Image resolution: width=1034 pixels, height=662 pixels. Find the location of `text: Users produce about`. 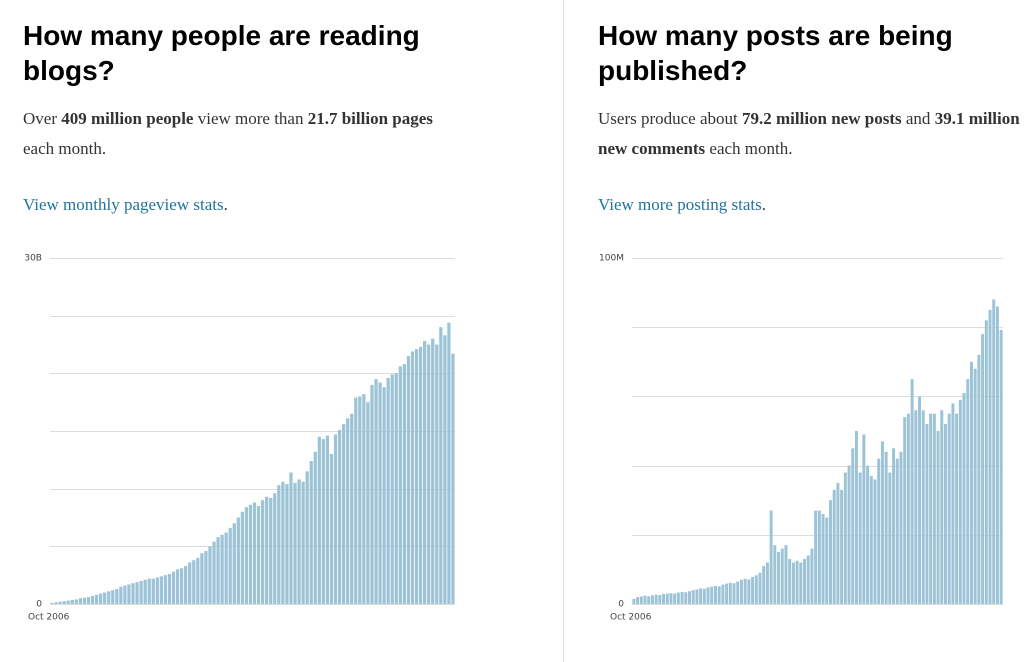

text: Users produce about is located at coordinates (670, 118).